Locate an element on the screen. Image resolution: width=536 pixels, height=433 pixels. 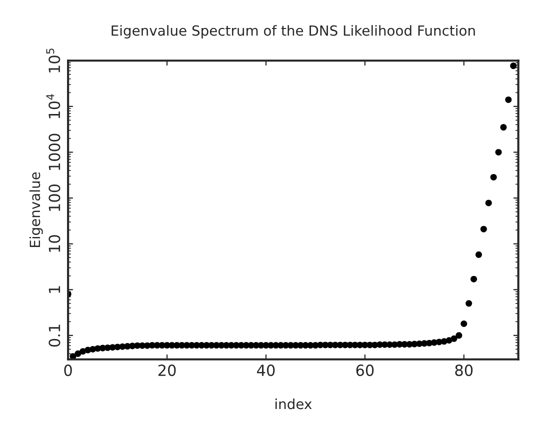
y-axis-title: Eigenvalue is located at coordinates (36, 210).